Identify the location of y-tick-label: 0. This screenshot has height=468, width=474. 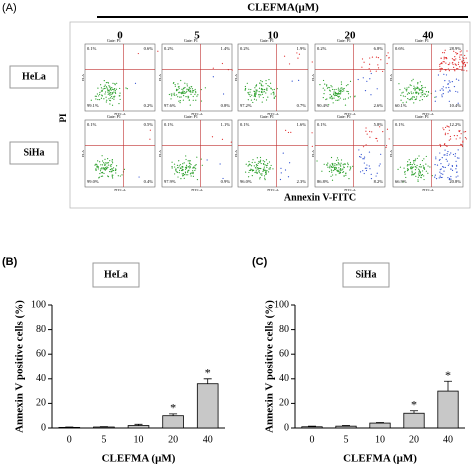
(43, 427).